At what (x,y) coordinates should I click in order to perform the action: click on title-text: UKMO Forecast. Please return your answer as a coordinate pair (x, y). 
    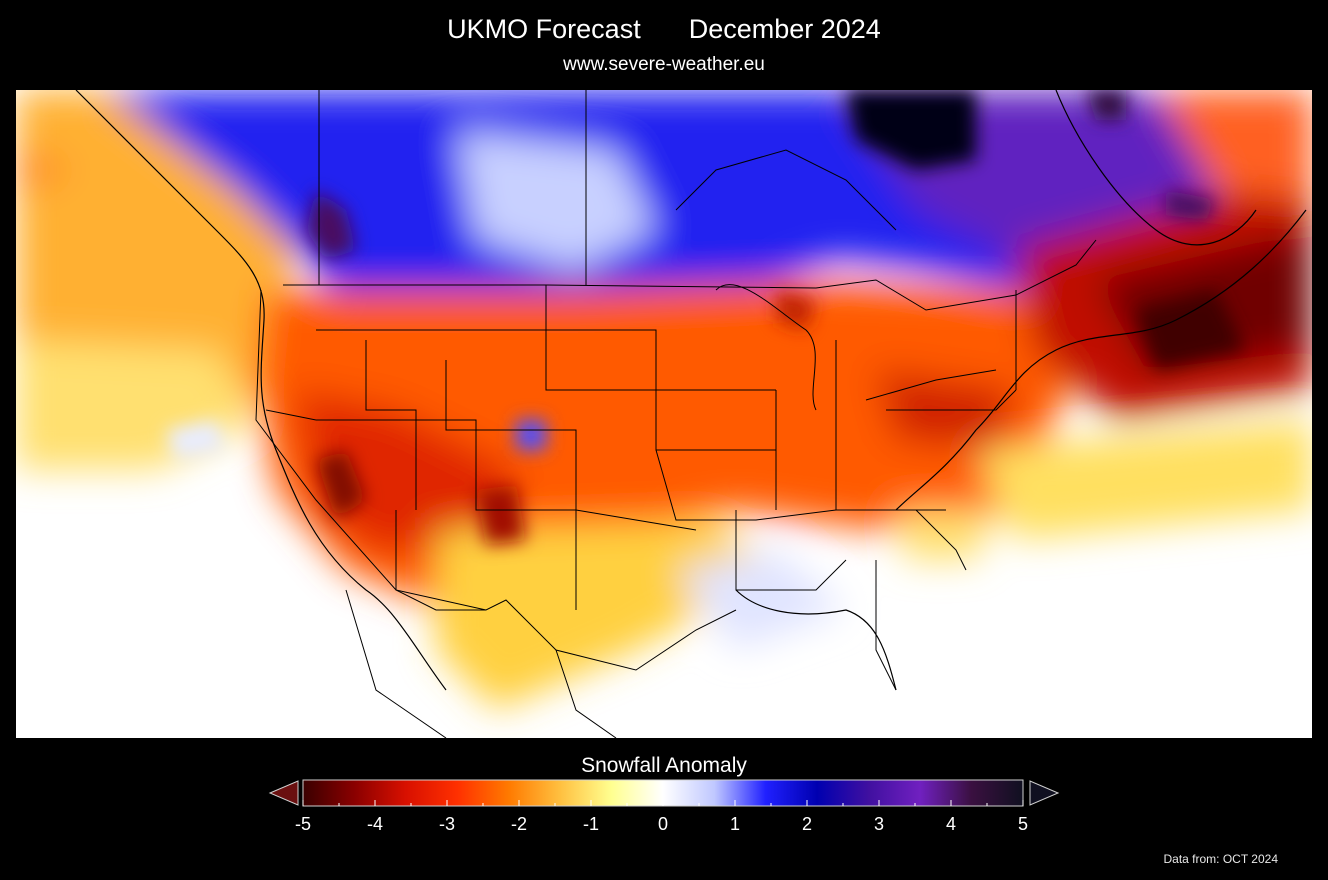
    Looking at the image, I should click on (544, 29).